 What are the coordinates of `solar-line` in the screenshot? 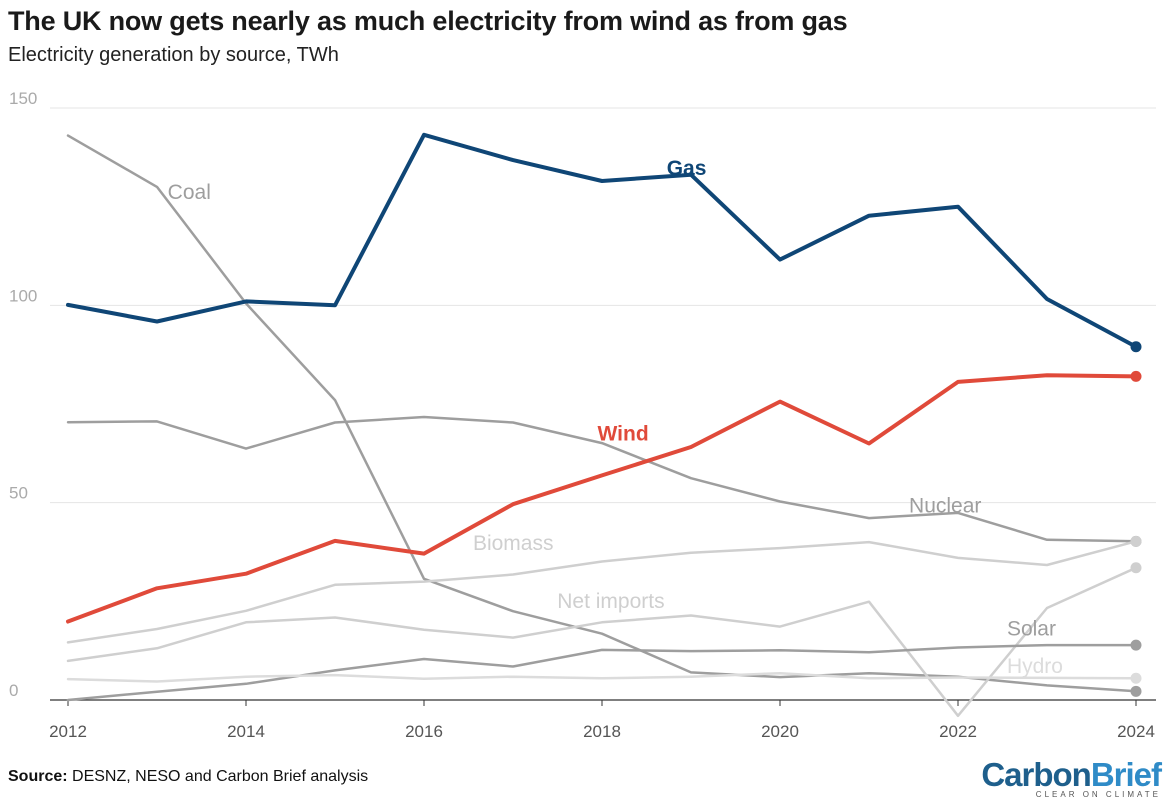 It's located at (602, 672).